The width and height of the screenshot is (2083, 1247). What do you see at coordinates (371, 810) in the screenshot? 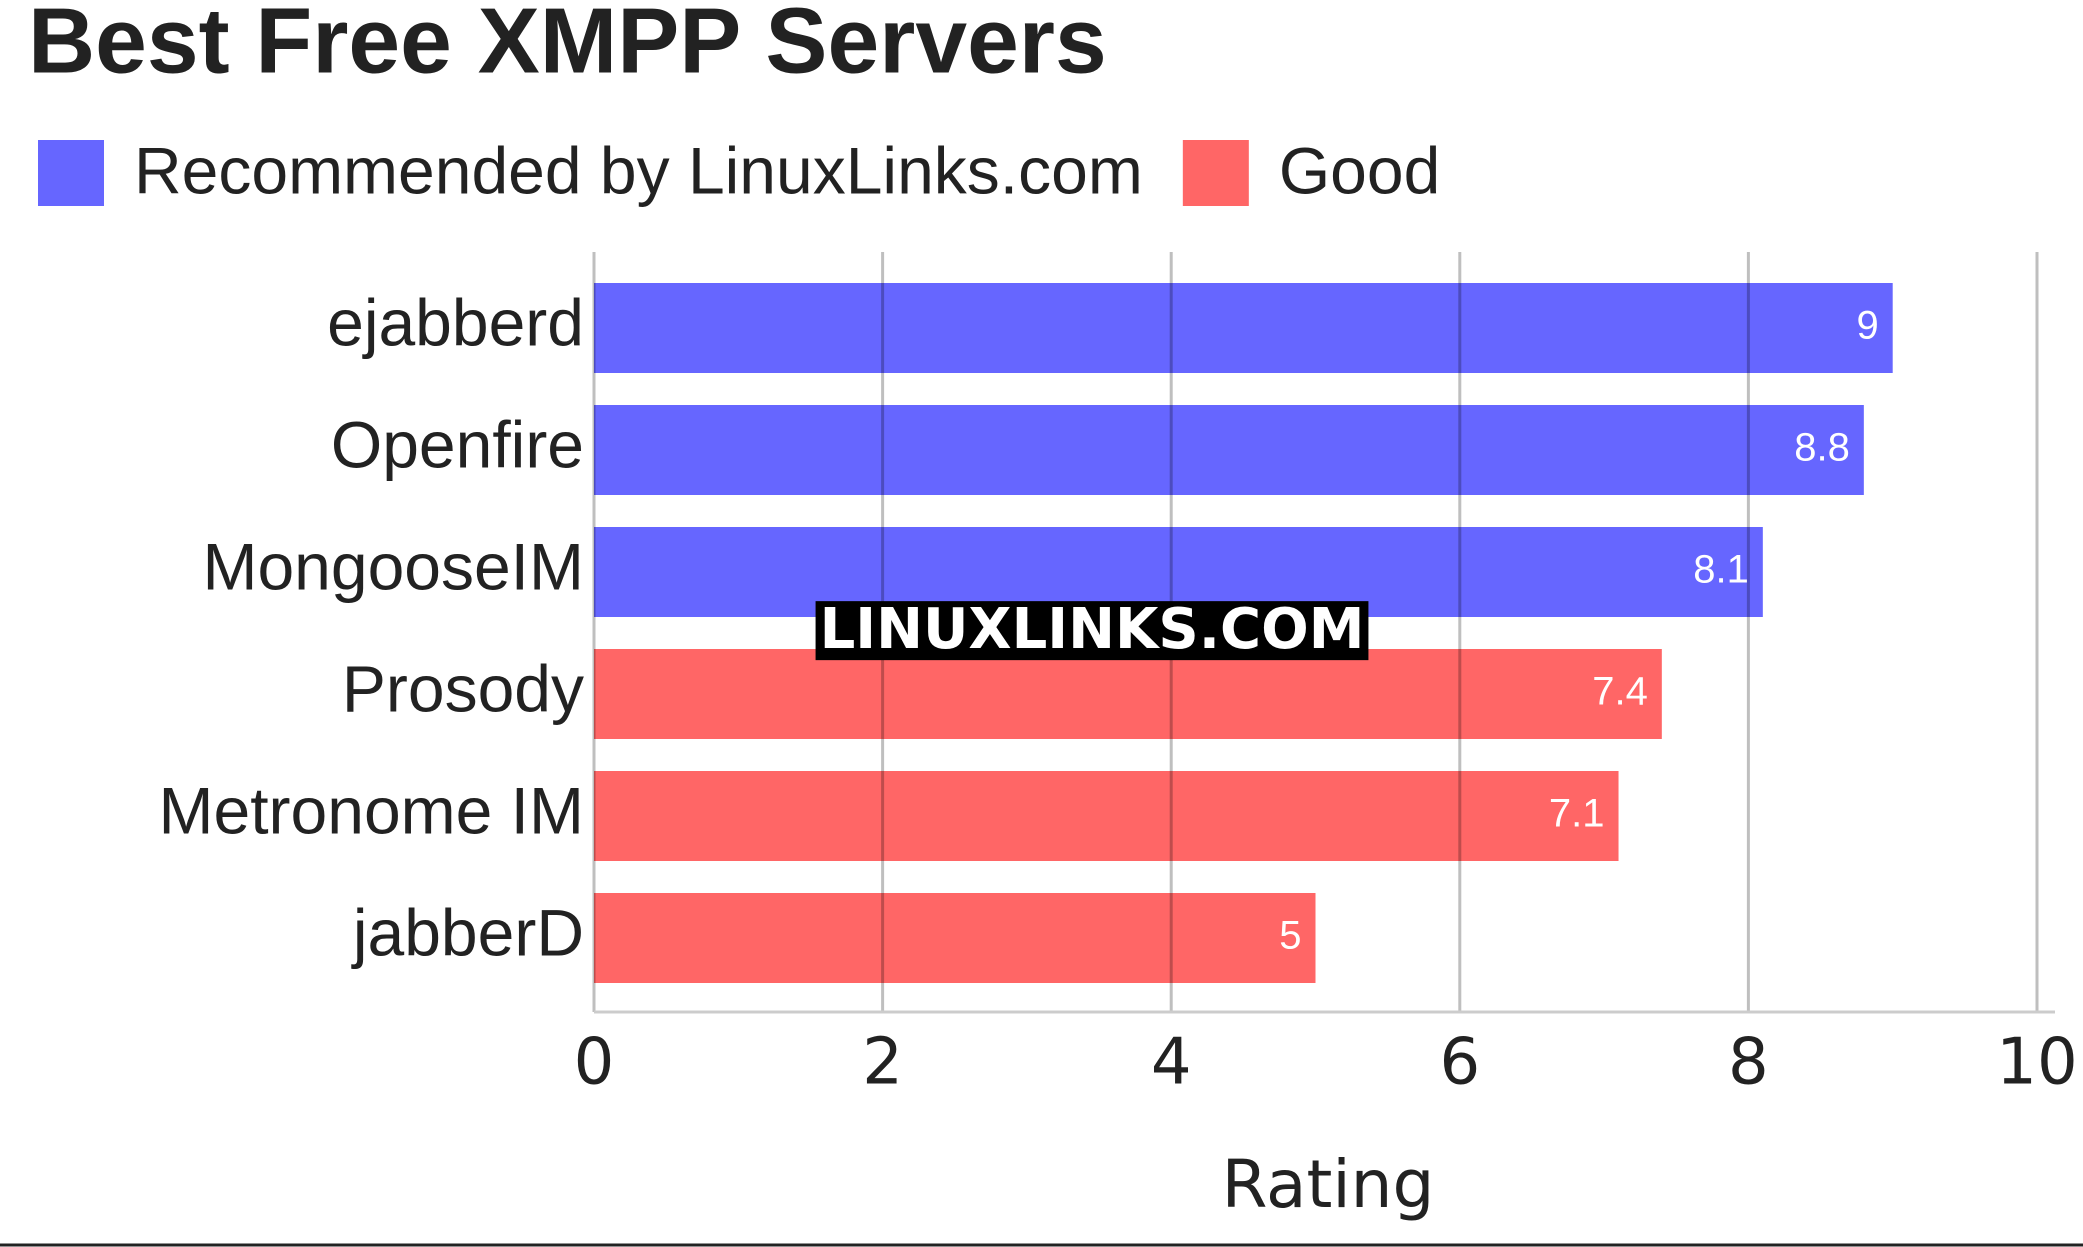
I see `y-tick-label: Metronome IM` at bounding box center [371, 810].